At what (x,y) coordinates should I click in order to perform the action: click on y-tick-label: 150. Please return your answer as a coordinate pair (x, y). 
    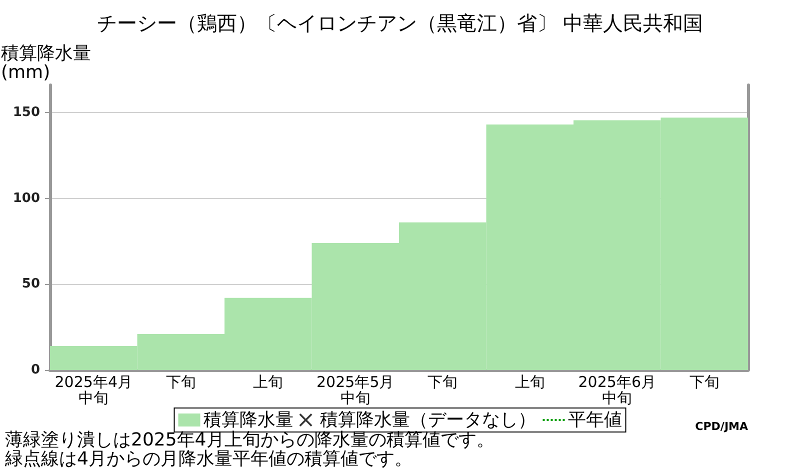
    Looking at the image, I should click on (26, 112).